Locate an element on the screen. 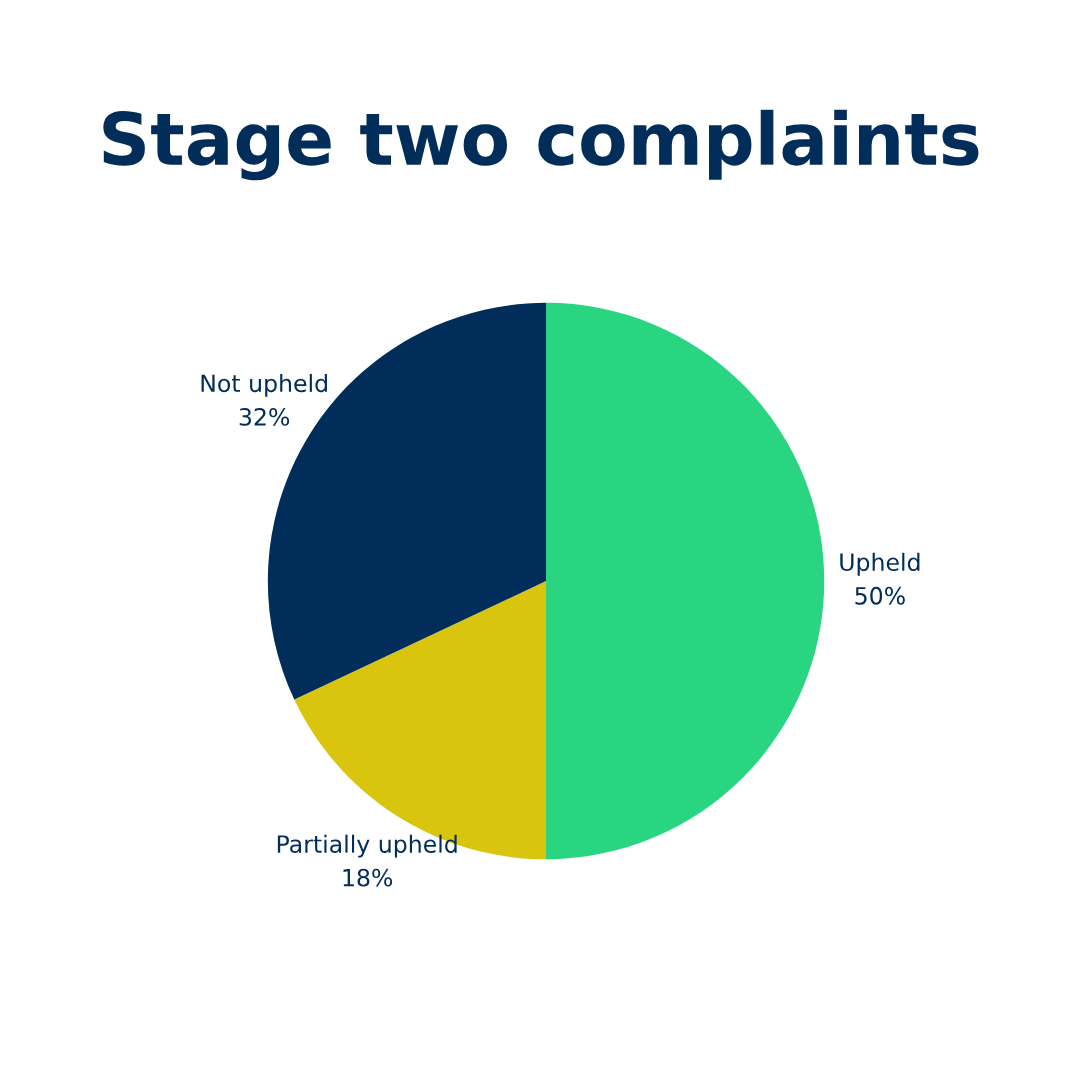 The width and height of the screenshot is (1080, 1080). chart-title: Stage two complaints is located at coordinates (541, 145).